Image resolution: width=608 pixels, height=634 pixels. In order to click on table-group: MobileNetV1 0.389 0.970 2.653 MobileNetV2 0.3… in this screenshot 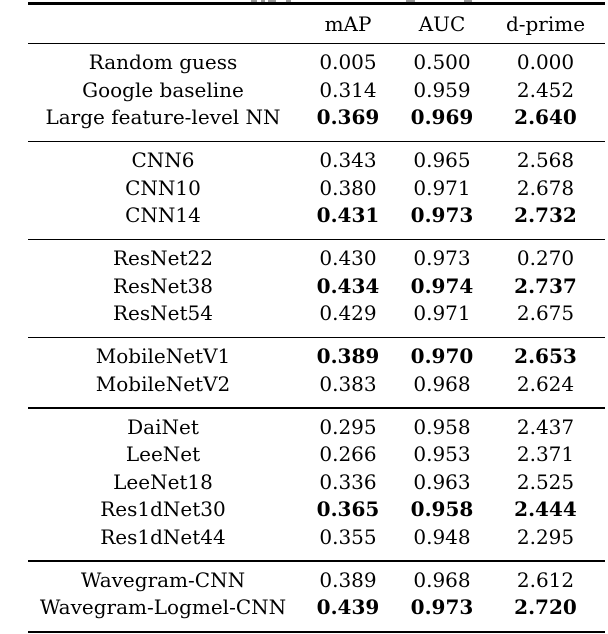, I will do `click(316, 372)`.